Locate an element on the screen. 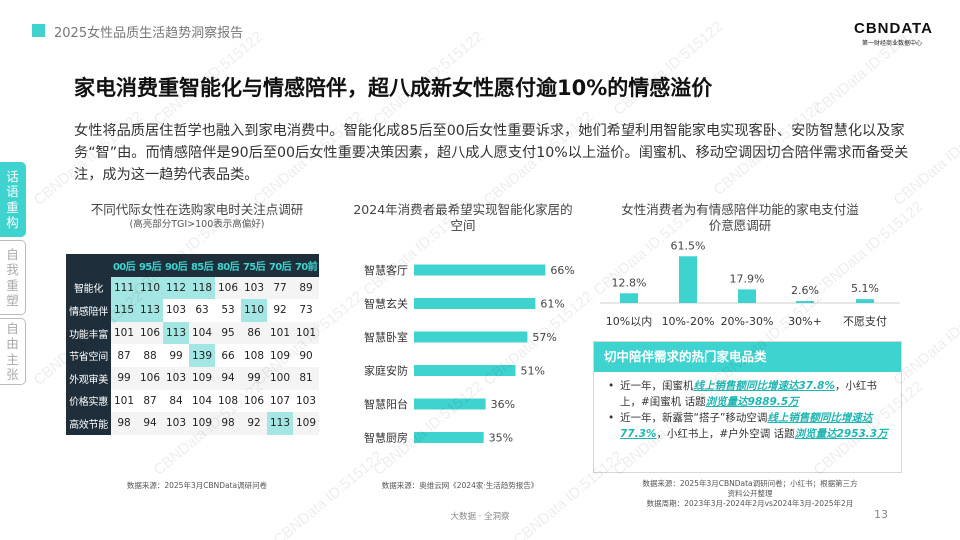 Image resolution: width=960 pixels, height=540 pixels. side-tab-char: 由 is located at coordinates (12, 343).